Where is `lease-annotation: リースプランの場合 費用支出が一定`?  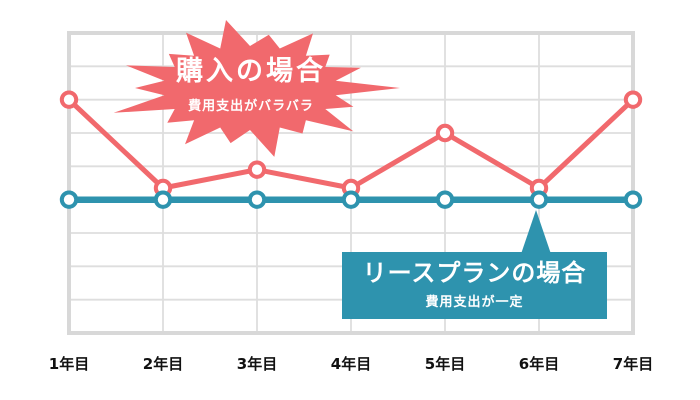 lease-annotation: リースプランの場合 費用支出が一定 is located at coordinates (474, 285).